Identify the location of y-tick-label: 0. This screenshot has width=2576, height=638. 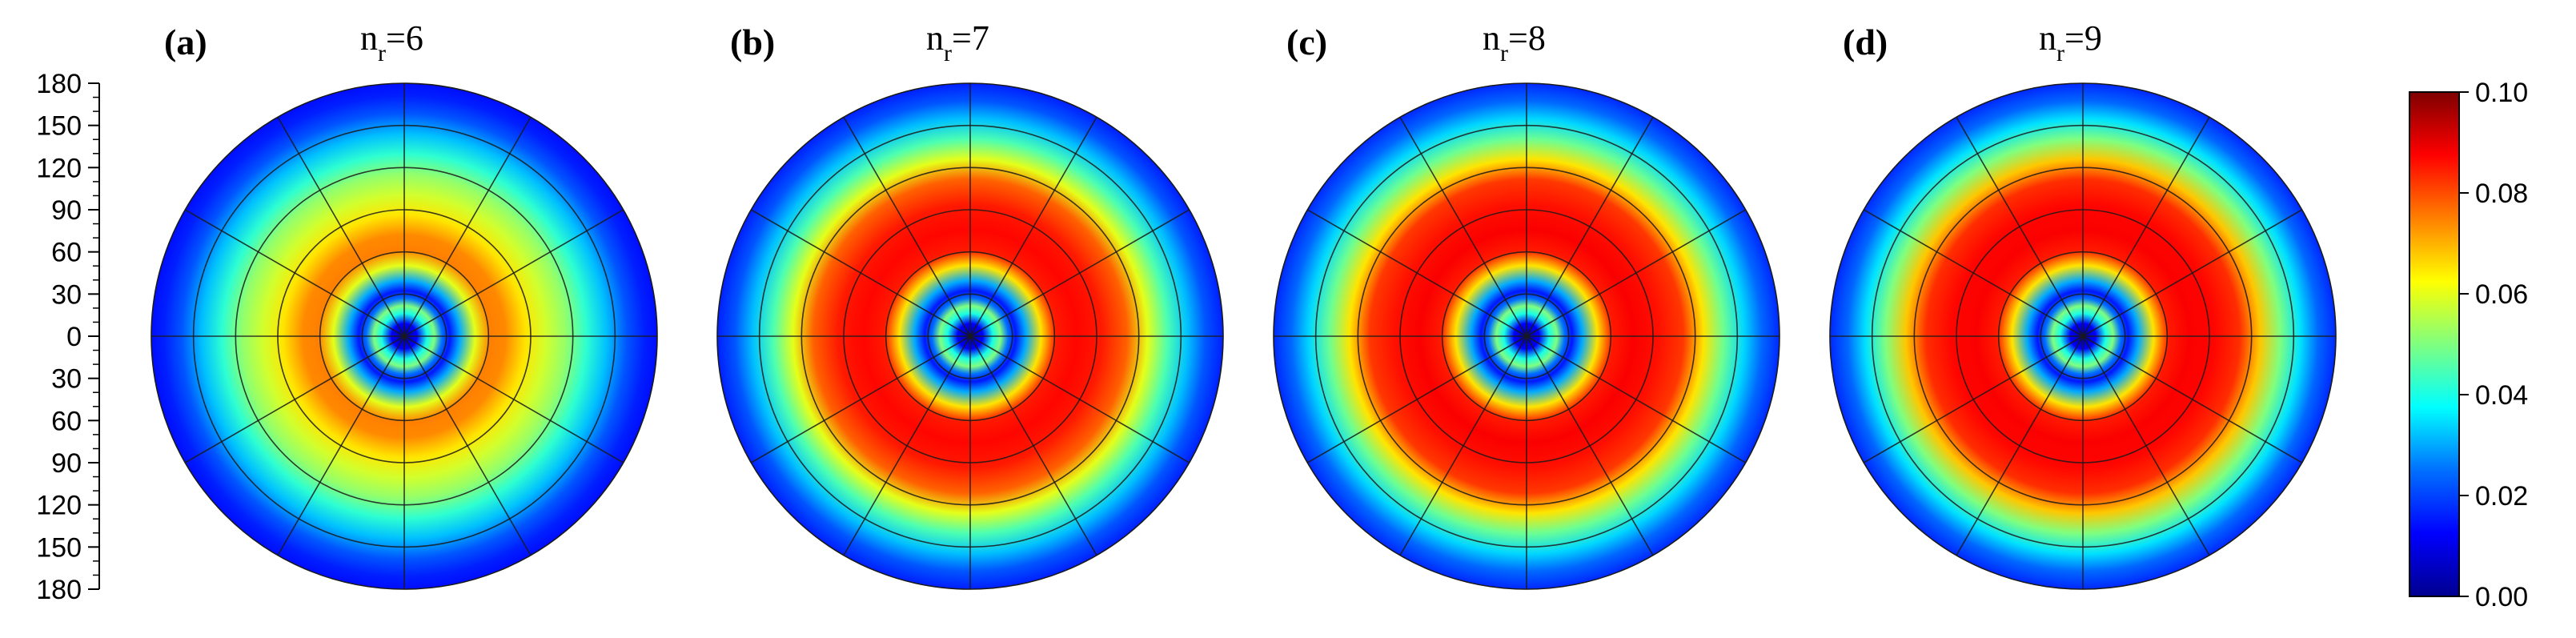
(74, 337).